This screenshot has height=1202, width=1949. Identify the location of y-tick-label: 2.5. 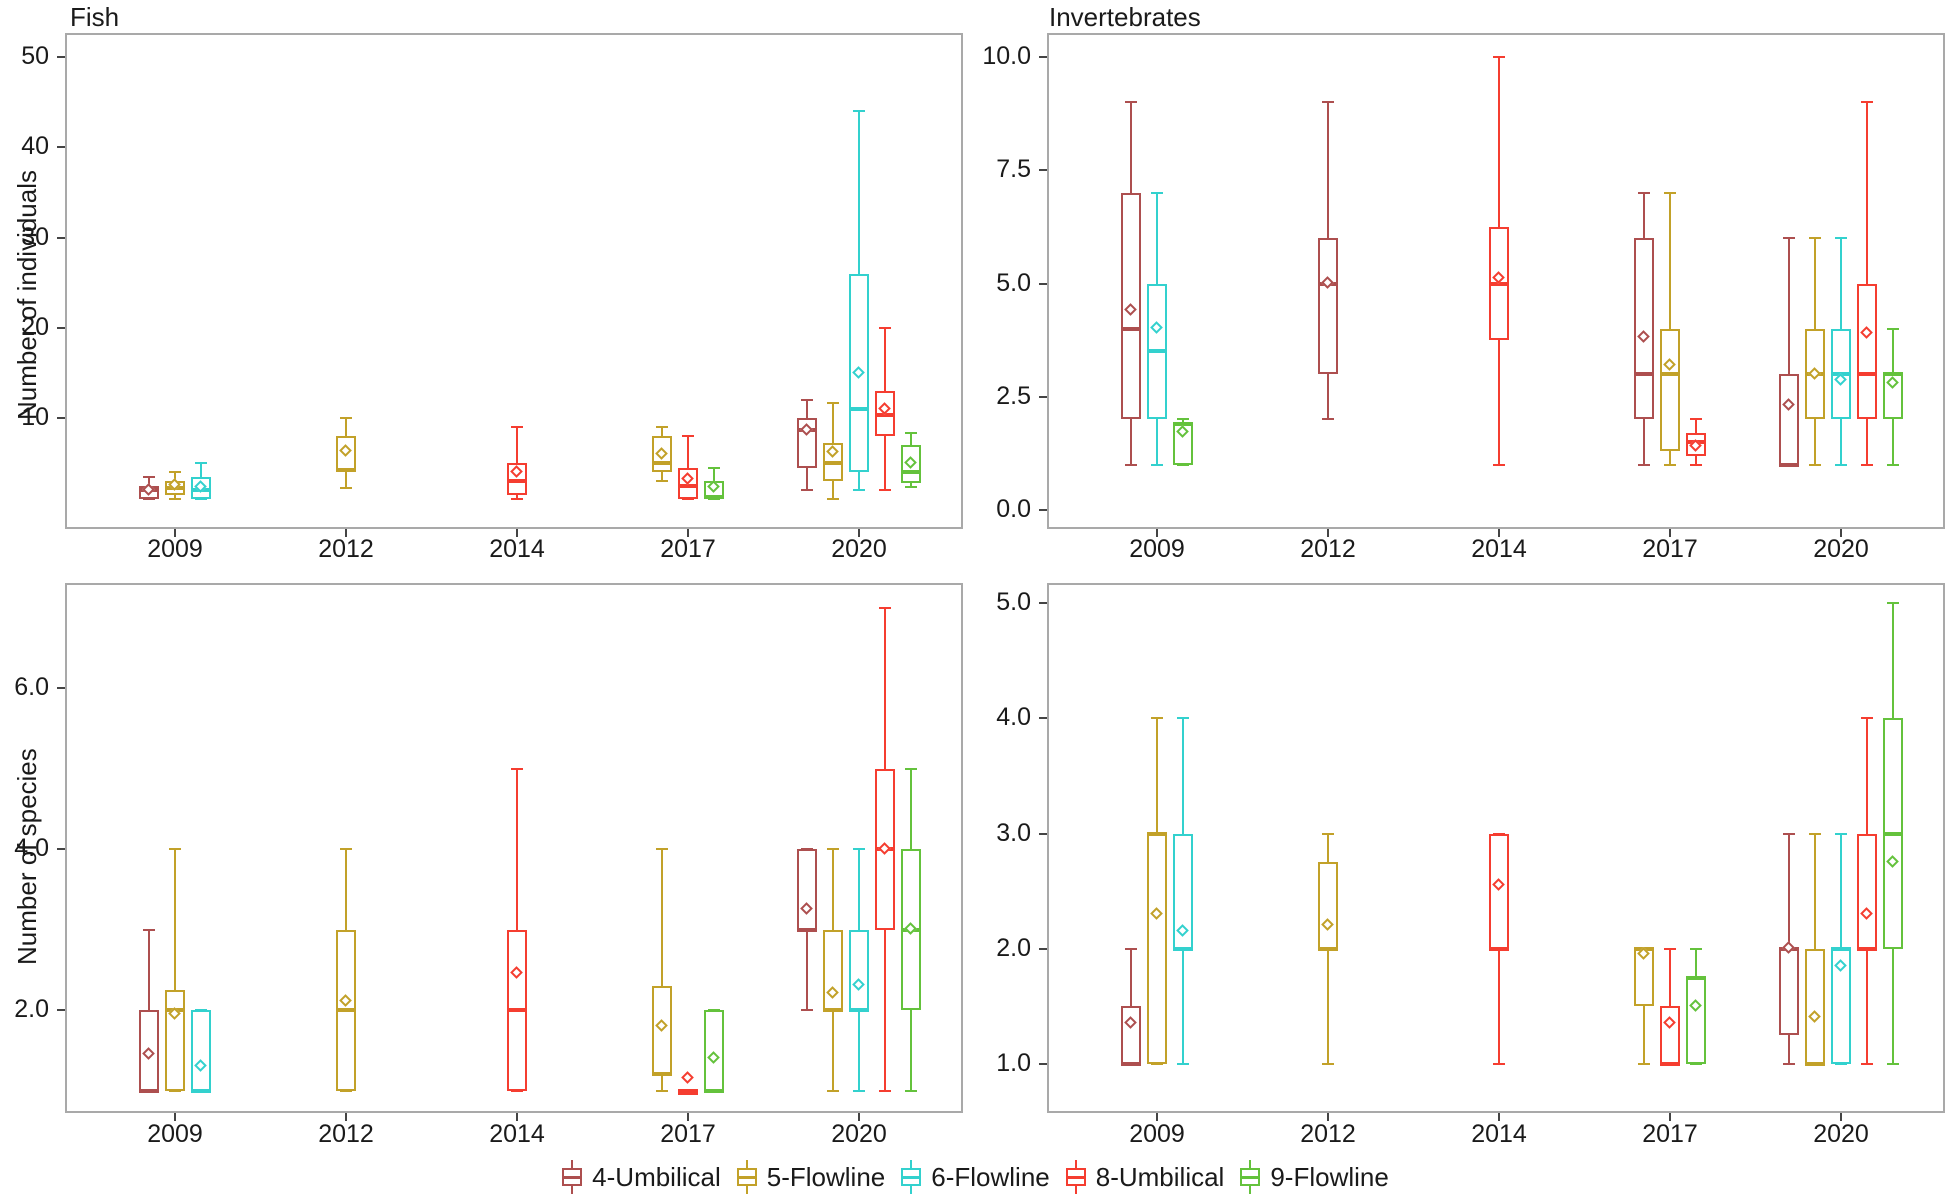
(1013, 395).